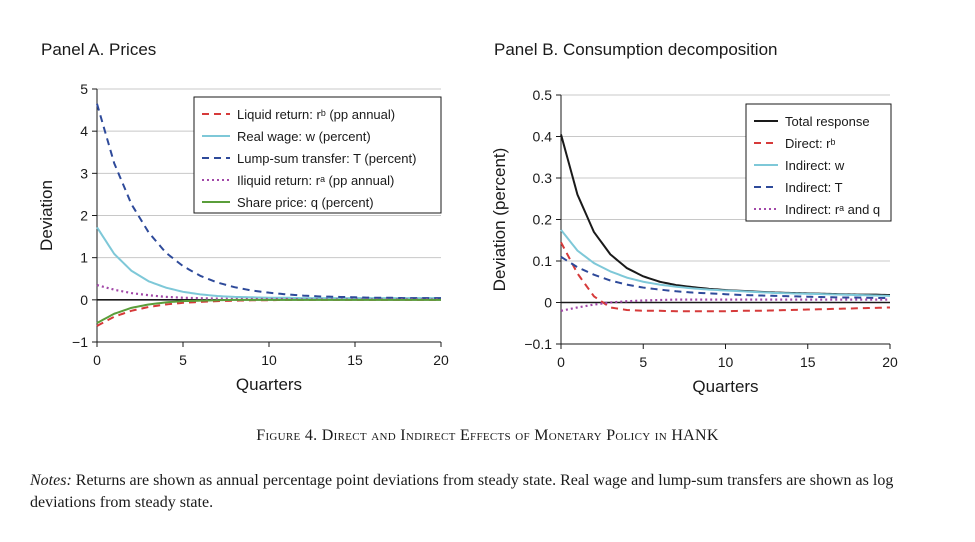 The width and height of the screenshot is (975, 542). What do you see at coordinates (543, 178) in the screenshot?
I see `panel-b-ytick-label: 0.3` at bounding box center [543, 178].